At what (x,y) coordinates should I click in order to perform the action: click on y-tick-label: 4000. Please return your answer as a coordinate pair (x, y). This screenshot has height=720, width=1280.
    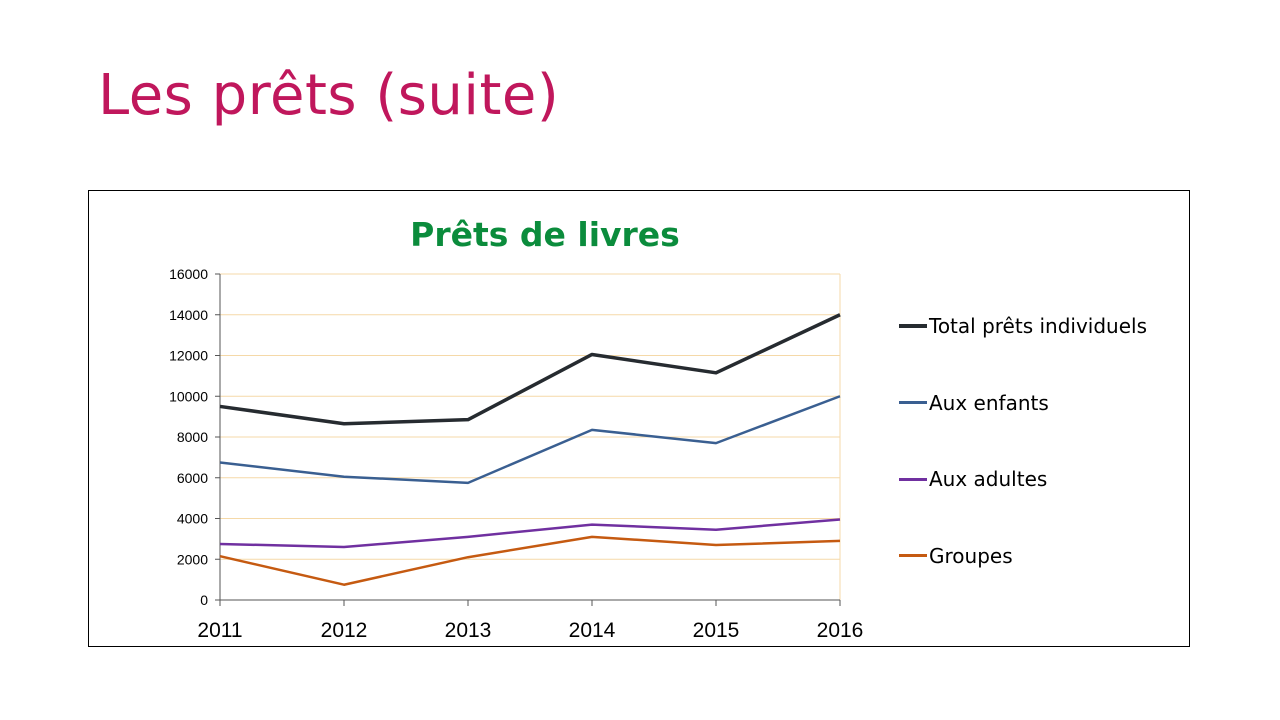
    Looking at the image, I should click on (192, 519).